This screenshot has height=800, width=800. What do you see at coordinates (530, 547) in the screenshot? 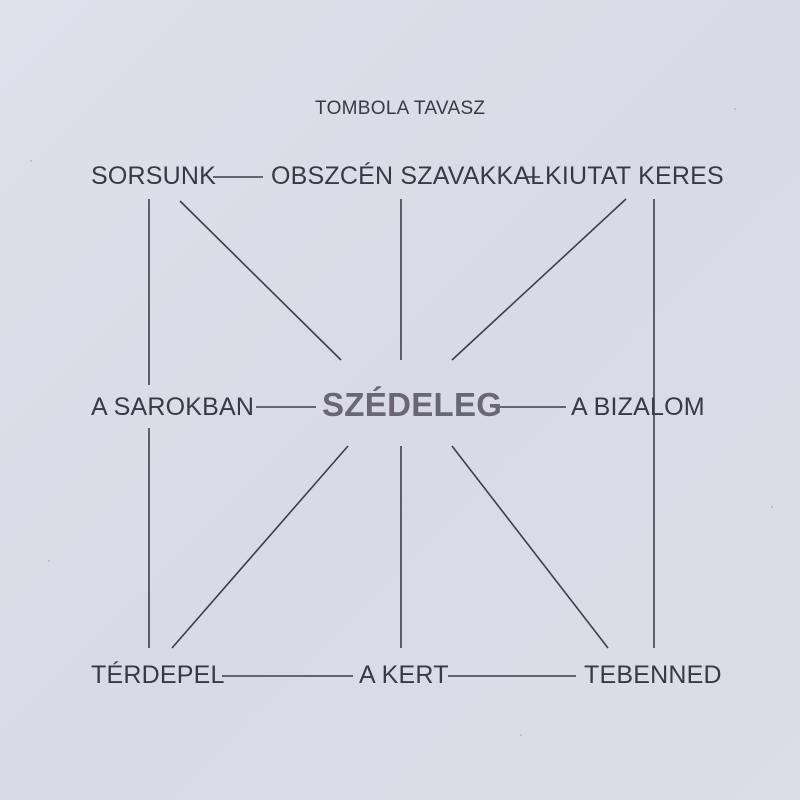
I see `line-diagonal-bottom-right` at bounding box center [530, 547].